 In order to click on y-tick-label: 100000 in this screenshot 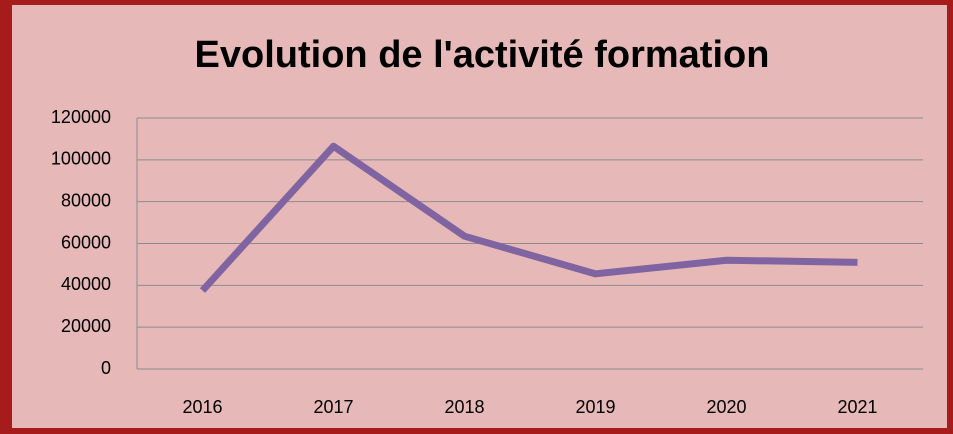, I will do `click(81, 159)`.